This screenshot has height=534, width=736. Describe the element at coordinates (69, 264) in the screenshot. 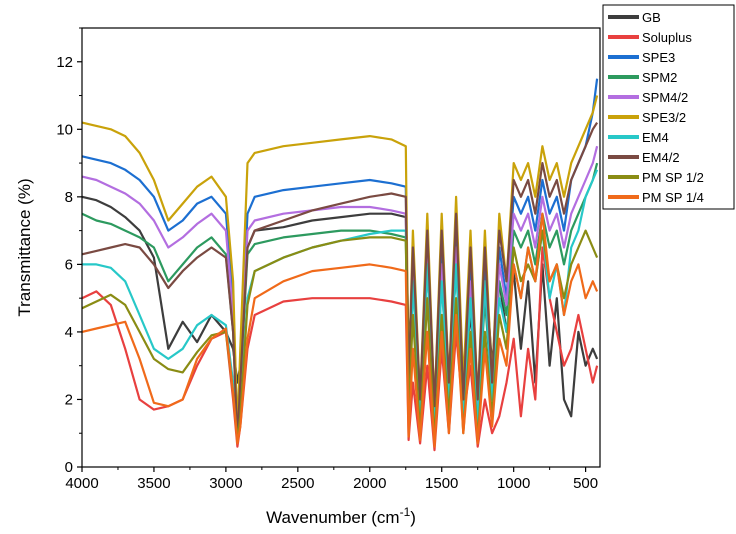

I see `y-tick-label: 6` at that location.